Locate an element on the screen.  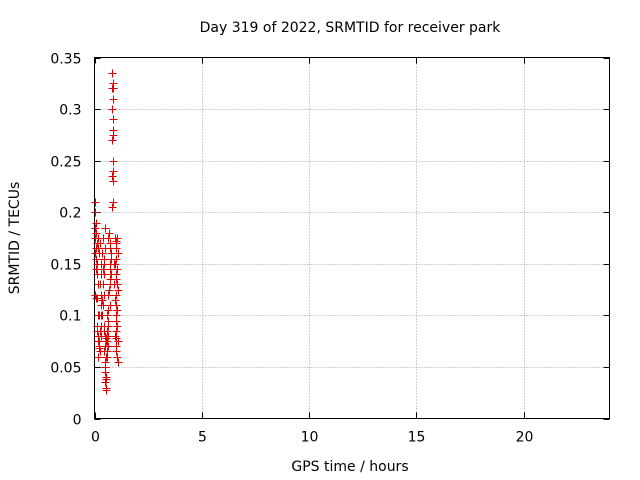
x-tick-label: 5 is located at coordinates (202, 438).